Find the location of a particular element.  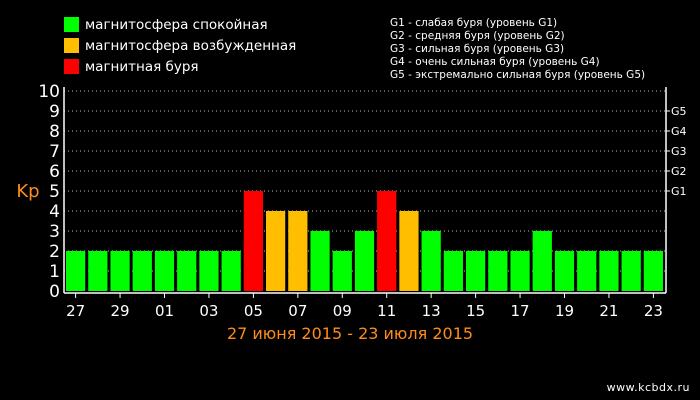

y-tick-label: 7 is located at coordinates (54, 152).